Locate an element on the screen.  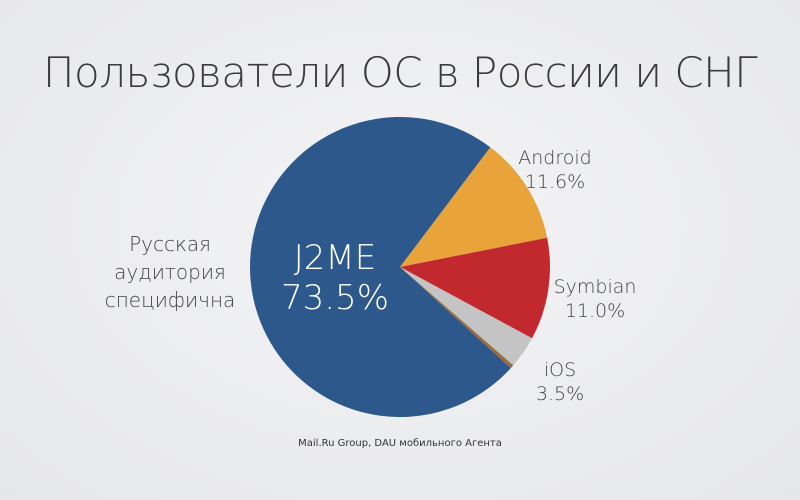
pie-slice-symbian is located at coordinates (475, 288).